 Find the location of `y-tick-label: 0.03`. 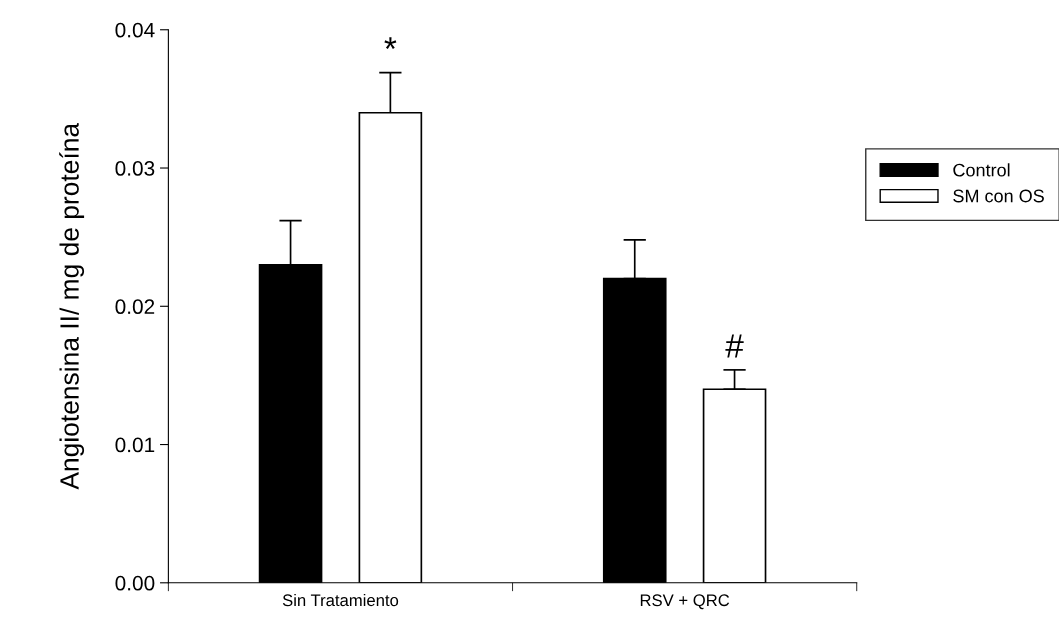

y-tick-label: 0.03 is located at coordinates (135, 168).